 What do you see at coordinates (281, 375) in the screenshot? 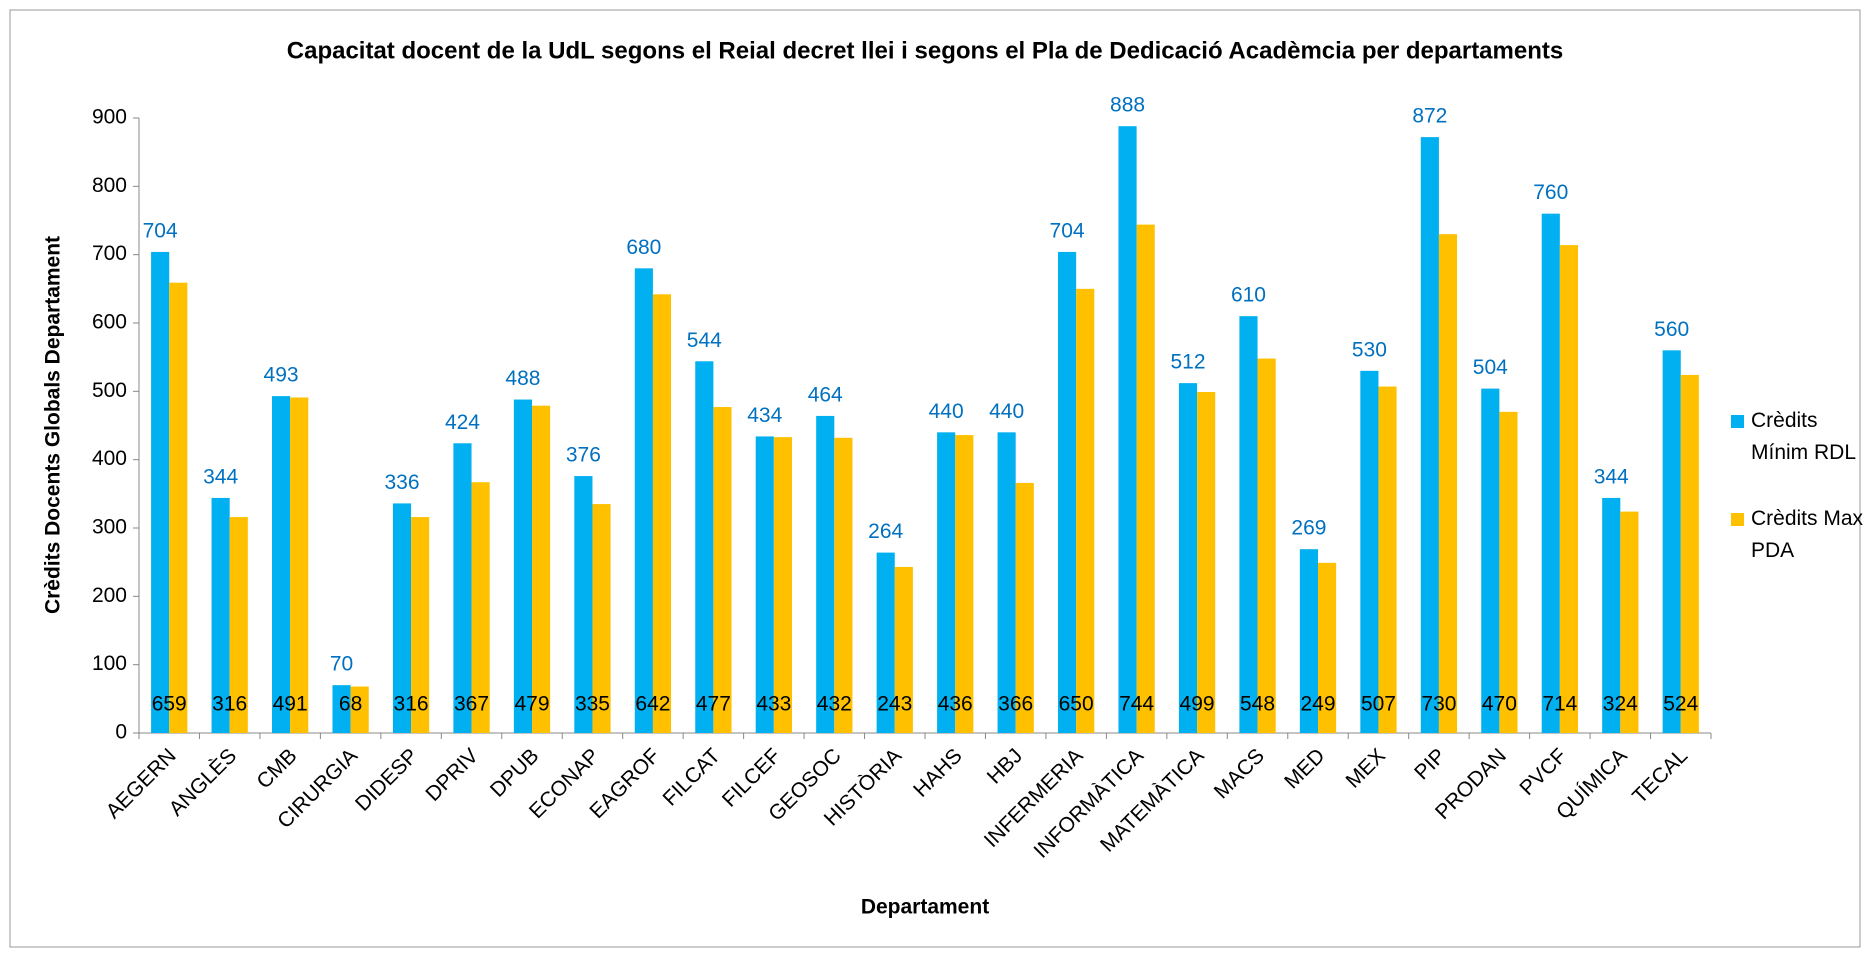
I see `data-label: 493` at bounding box center [281, 375].